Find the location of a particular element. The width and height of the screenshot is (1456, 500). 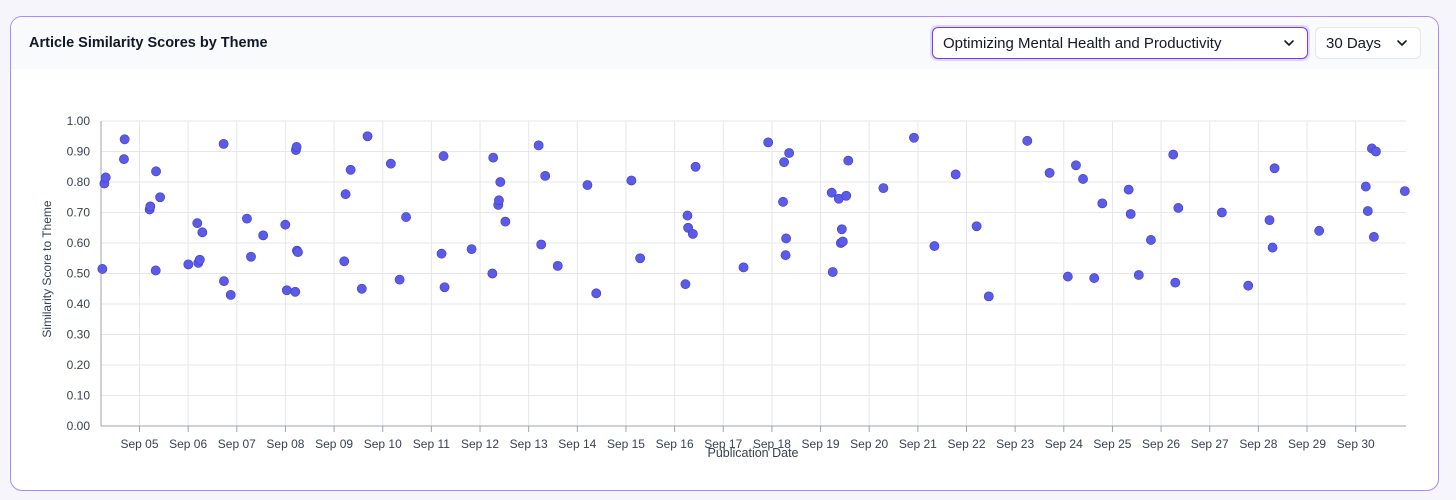

x-tick-label: Sep 14 is located at coordinates (577, 444).